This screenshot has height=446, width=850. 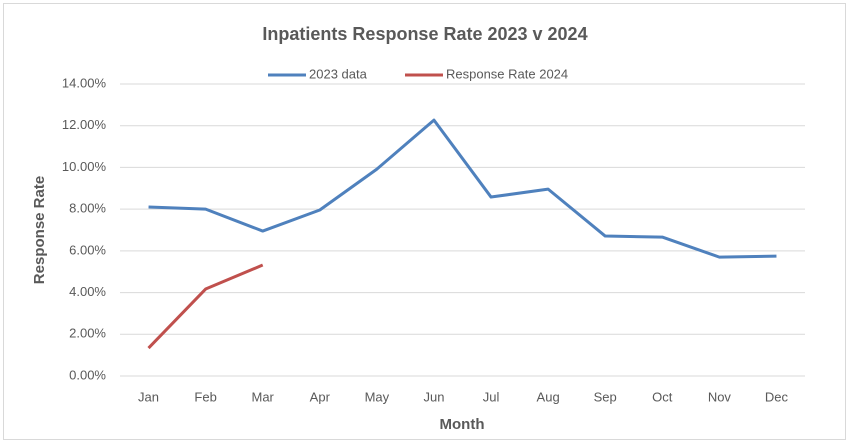 What do you see at coordinates (87, 374) in the screenshot?
I see `y-tick-label: 0.00%` at bounding box center [87, 374].